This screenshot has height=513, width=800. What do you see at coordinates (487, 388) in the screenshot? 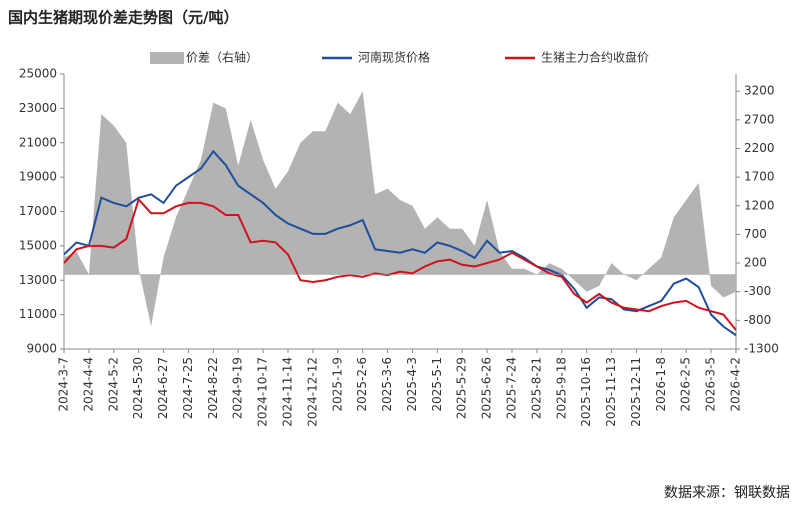
I see `x-tick-label: 2025-6-26` at bounding box center [487, 388].